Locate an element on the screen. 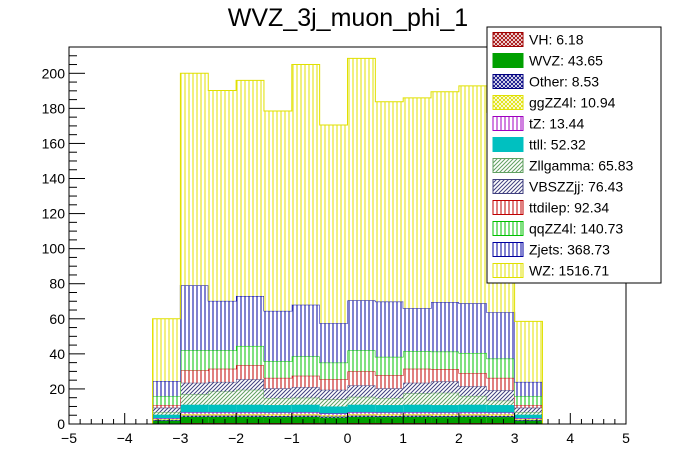 The image size is (696, 472). x-tick-label: 3 is located at coordinates (515, 438).